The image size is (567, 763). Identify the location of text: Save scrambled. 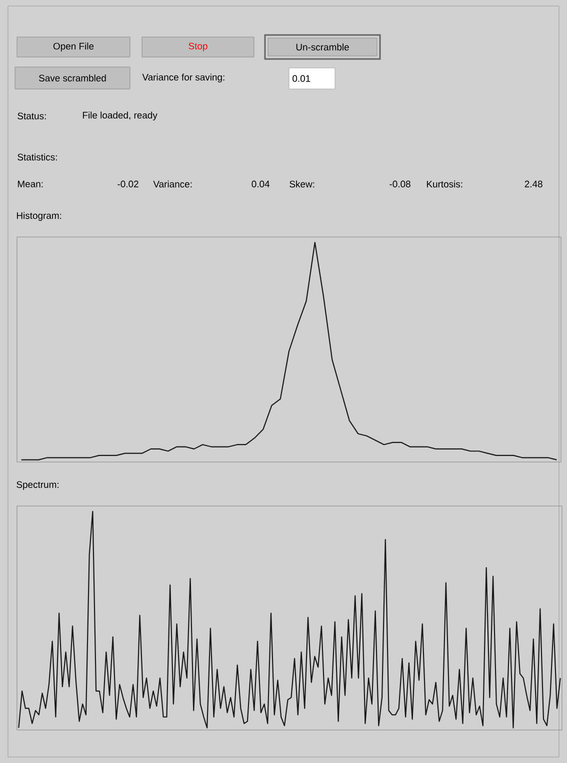
(72, 78).